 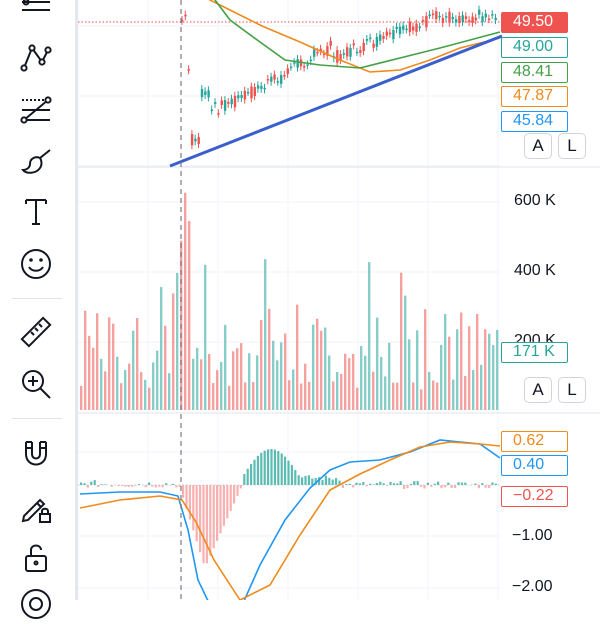 I want to click on unlock-icon, so click(x=36, y=558).